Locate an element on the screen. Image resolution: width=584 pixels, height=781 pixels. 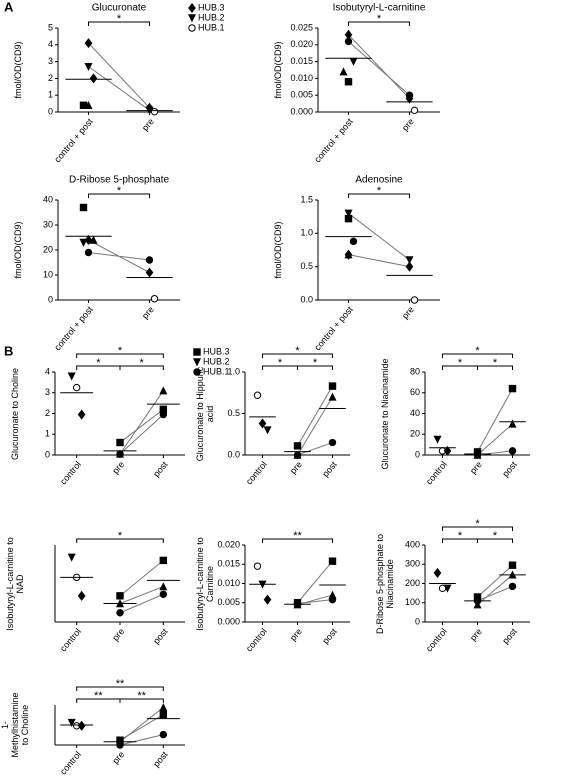
y-tick-label: 80 is located at coordinates (415, 371).